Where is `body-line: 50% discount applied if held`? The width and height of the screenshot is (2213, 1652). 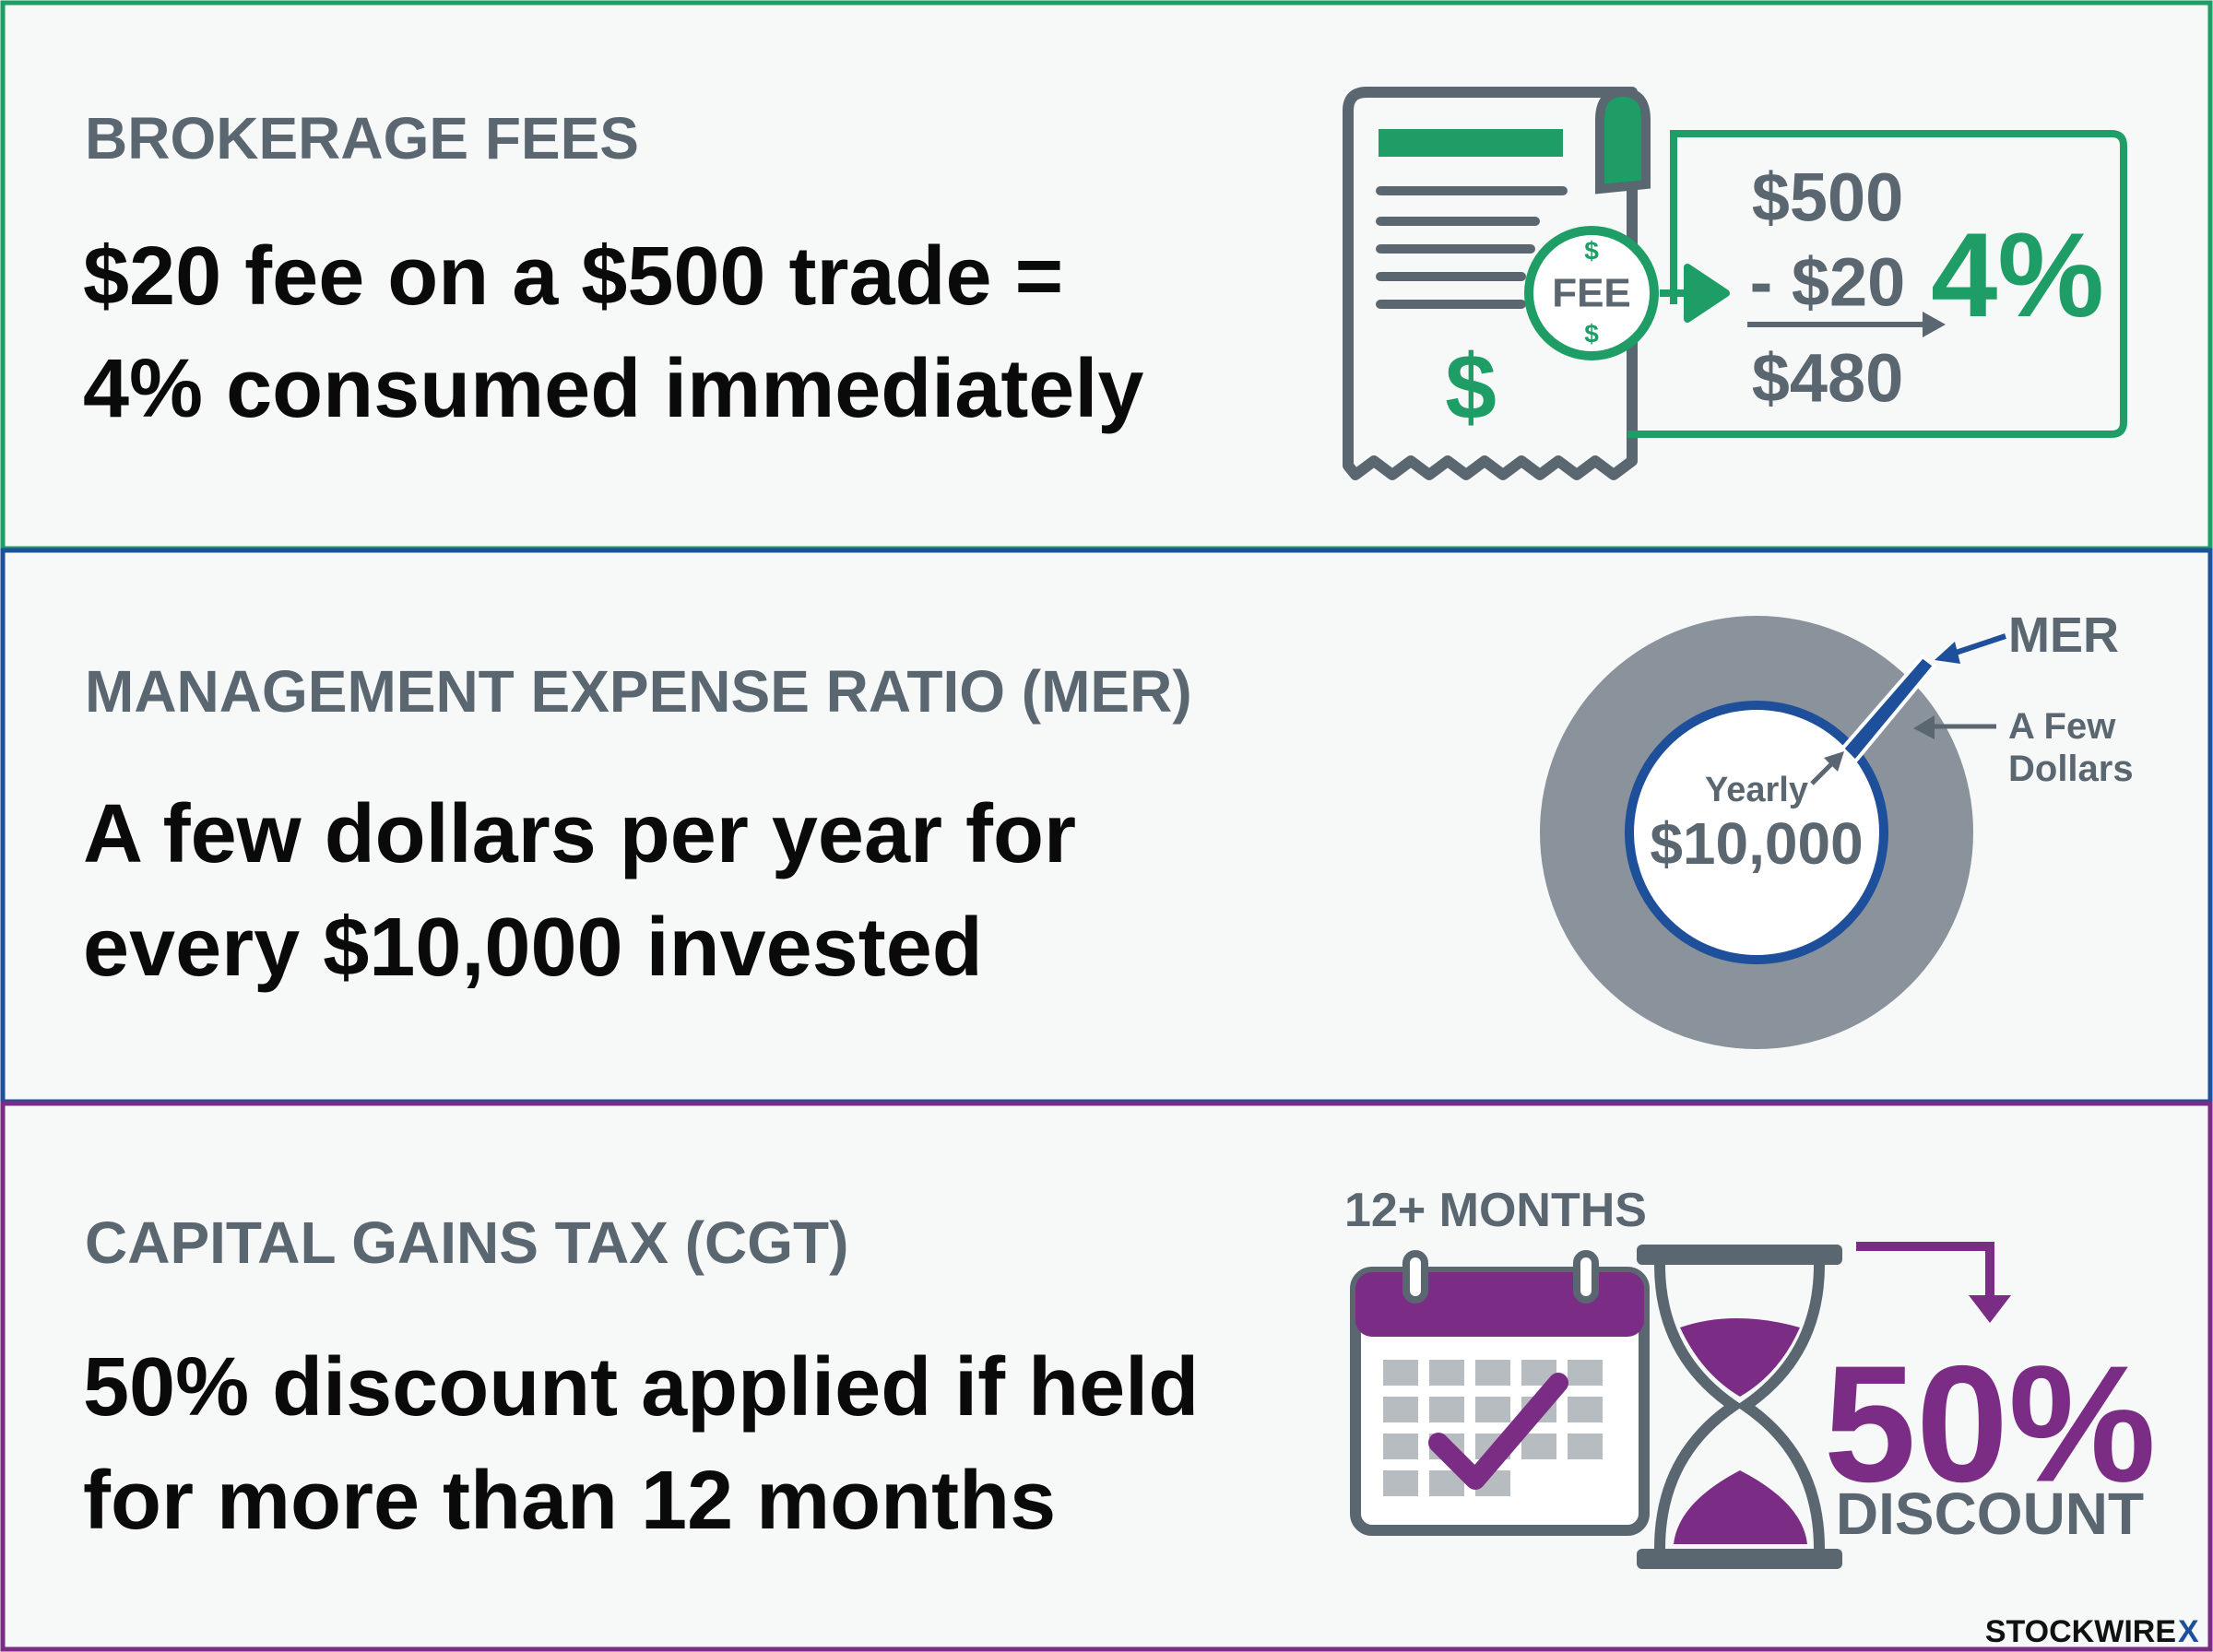 body-line: 50% discount applied if held is located at coordinates (641, 1387).